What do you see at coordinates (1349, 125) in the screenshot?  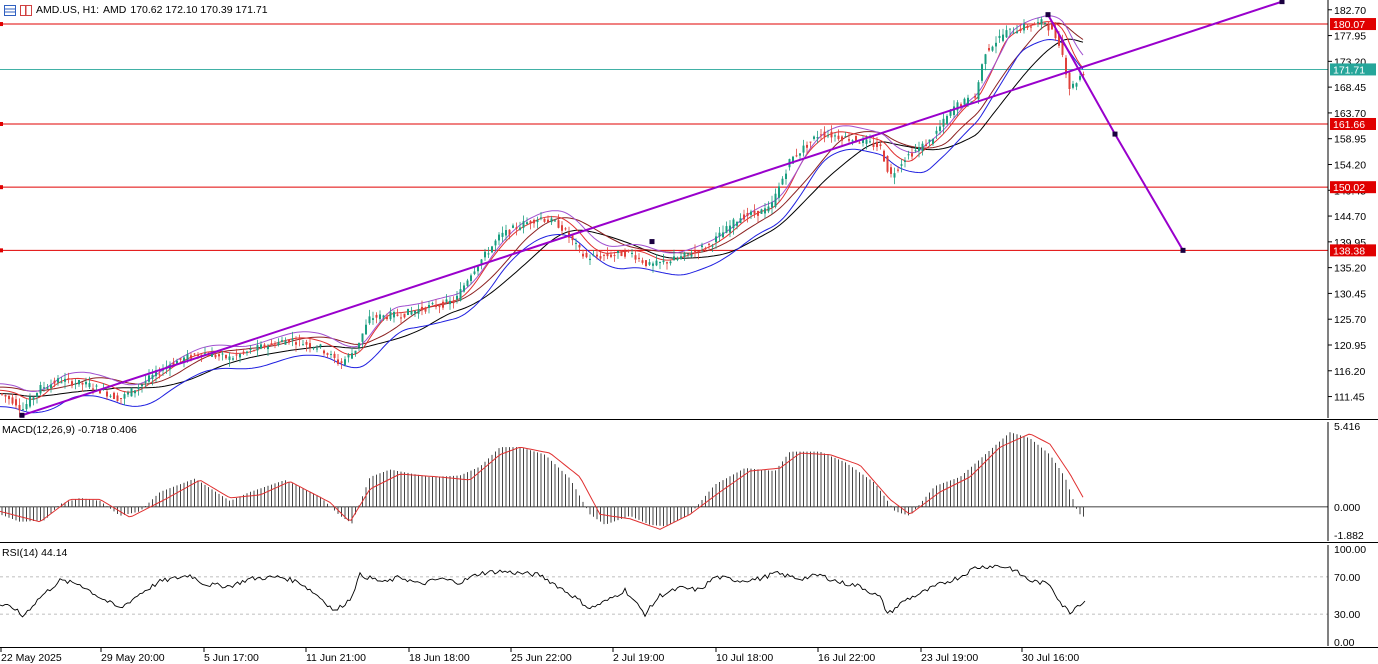 I see `level-price-label: 161.66` at bounding box center [1349, 125].